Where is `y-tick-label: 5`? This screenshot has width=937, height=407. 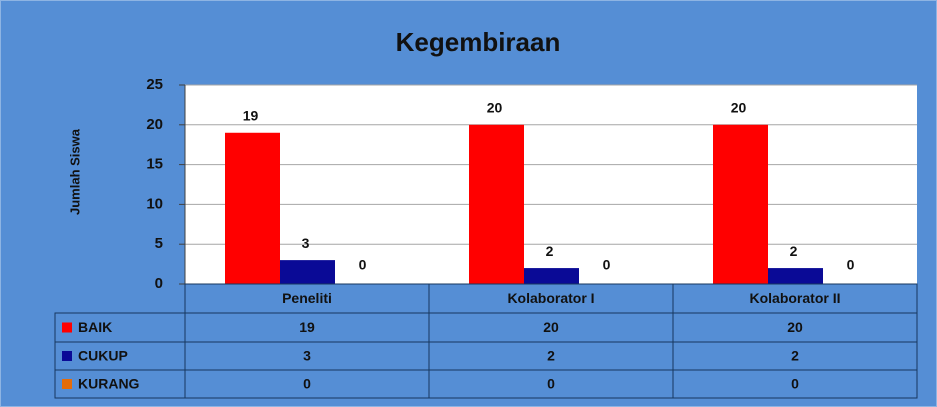
y-tick-label: 5 is located at coordinates (159, 243).